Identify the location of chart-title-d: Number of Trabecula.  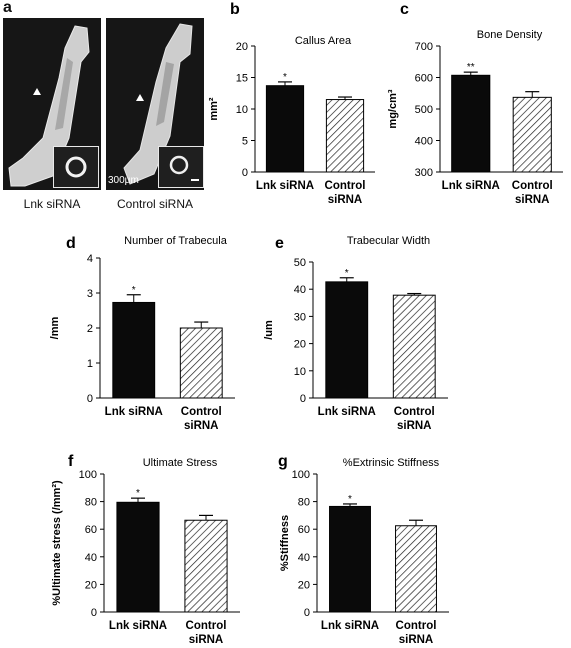
(176, 241).